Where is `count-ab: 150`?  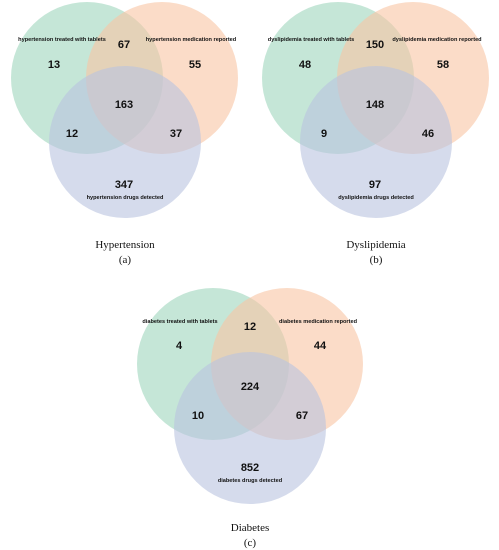 count-ab: 150 is located at coordinates (375, 45).